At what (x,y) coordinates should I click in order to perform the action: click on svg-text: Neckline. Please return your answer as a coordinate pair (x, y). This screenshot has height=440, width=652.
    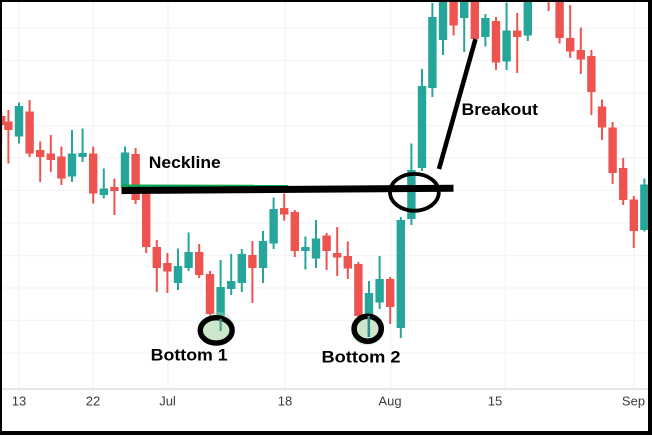
    Looking at the image, I should click on (185, 162).